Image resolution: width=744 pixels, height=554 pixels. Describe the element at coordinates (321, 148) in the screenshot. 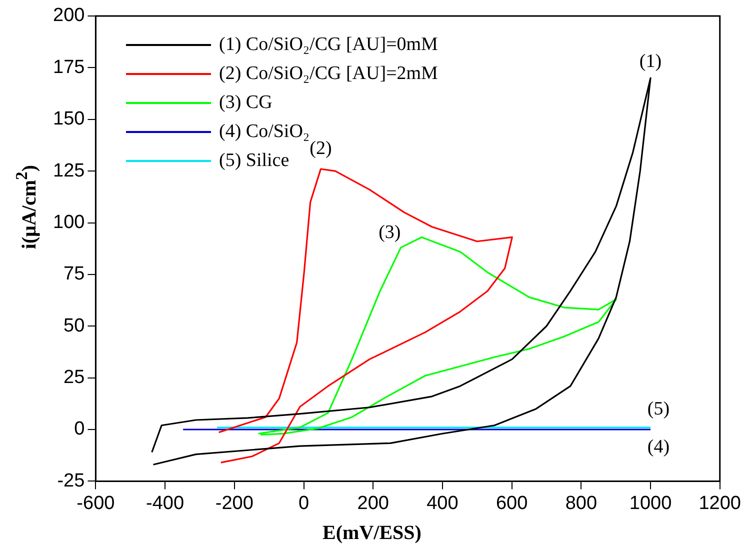

I see `annotation: (2)` at that location.